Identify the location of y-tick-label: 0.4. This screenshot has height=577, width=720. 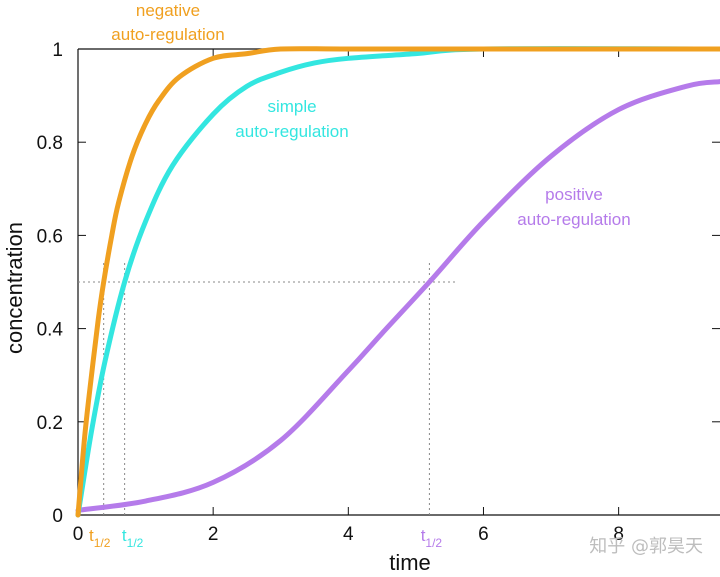
(50, 330).